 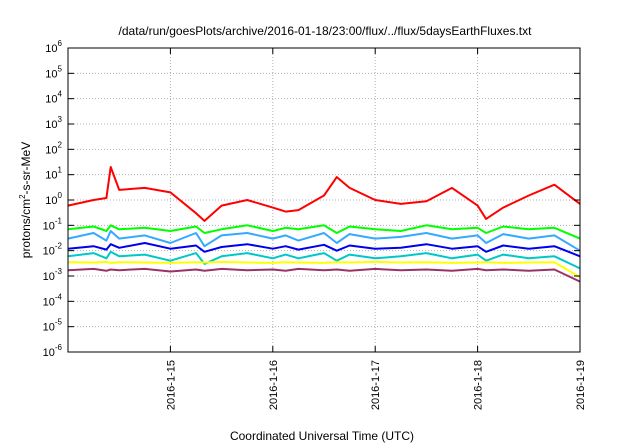 What do you see at coordinates (60, 195) in the screenshot?
I see `y-tick-exponent: 0` at bounding box center [60, 195].